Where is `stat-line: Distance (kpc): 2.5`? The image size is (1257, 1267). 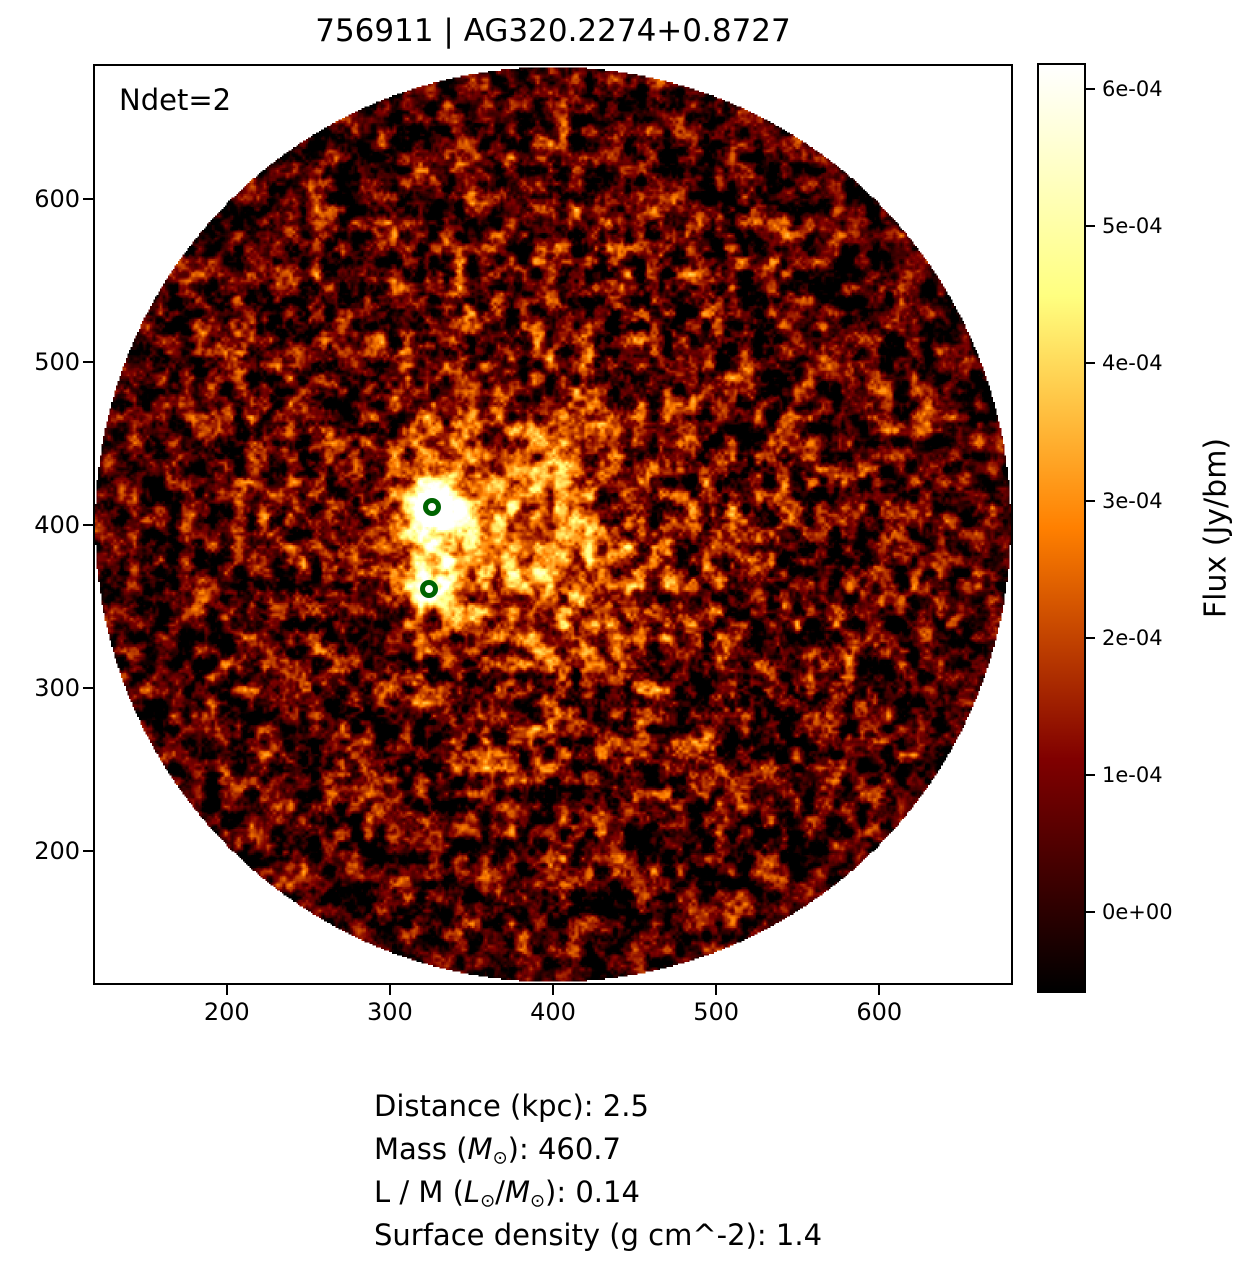 stat-line: Distance (kpc): 2.5 is located at coordinates (511, 1106).